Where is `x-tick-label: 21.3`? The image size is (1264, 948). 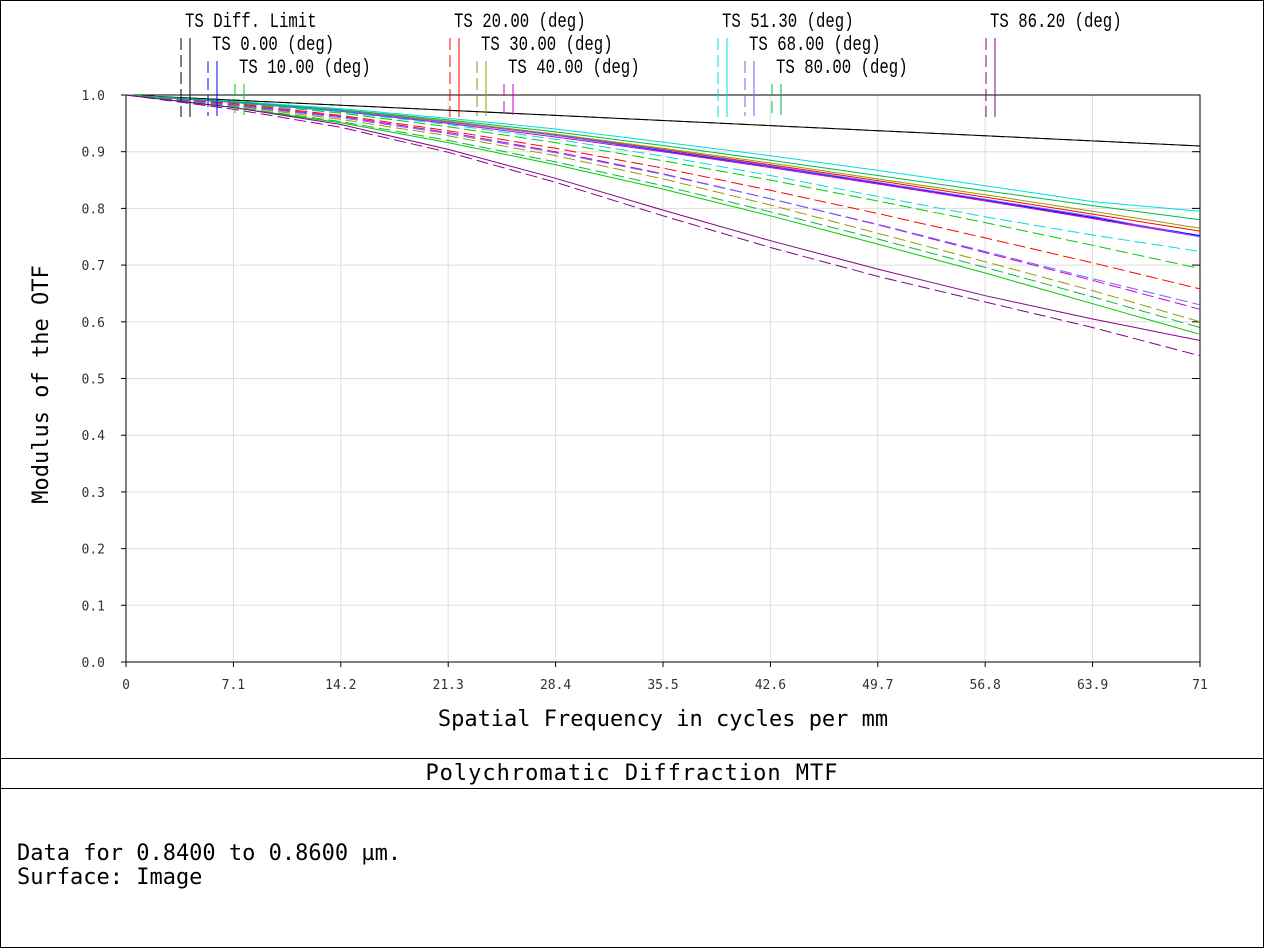
x-tick-label: 21.3 is located at coordinates (448, 685).